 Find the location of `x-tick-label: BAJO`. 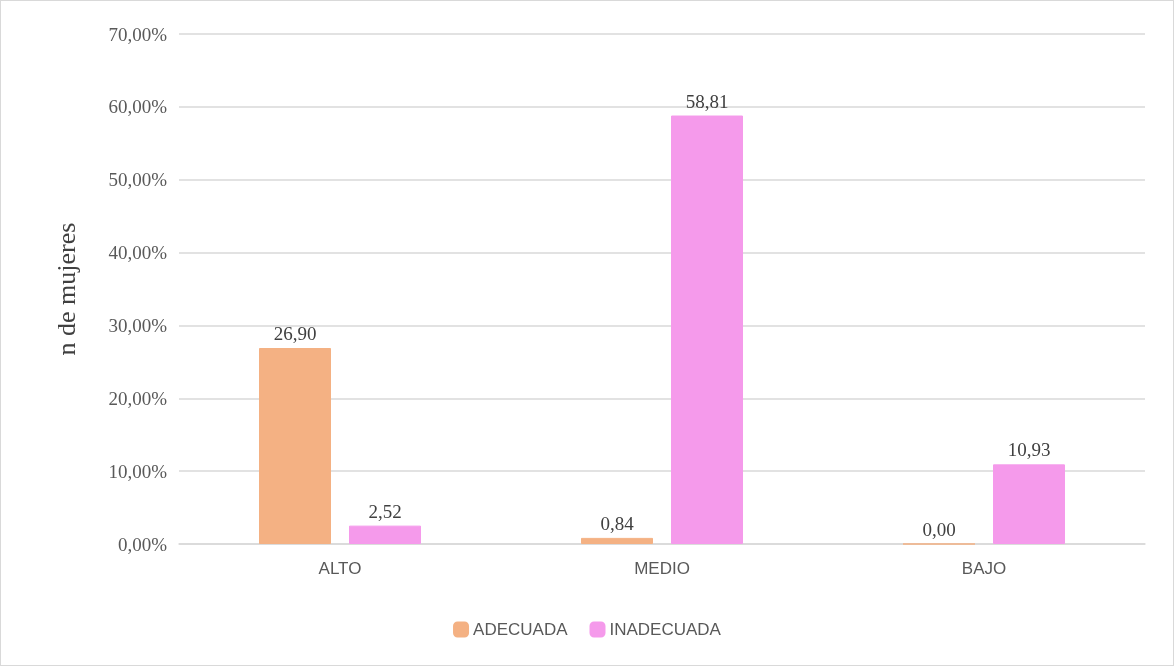

x-tick-label: BAJO is located at coordinates (984, 568).